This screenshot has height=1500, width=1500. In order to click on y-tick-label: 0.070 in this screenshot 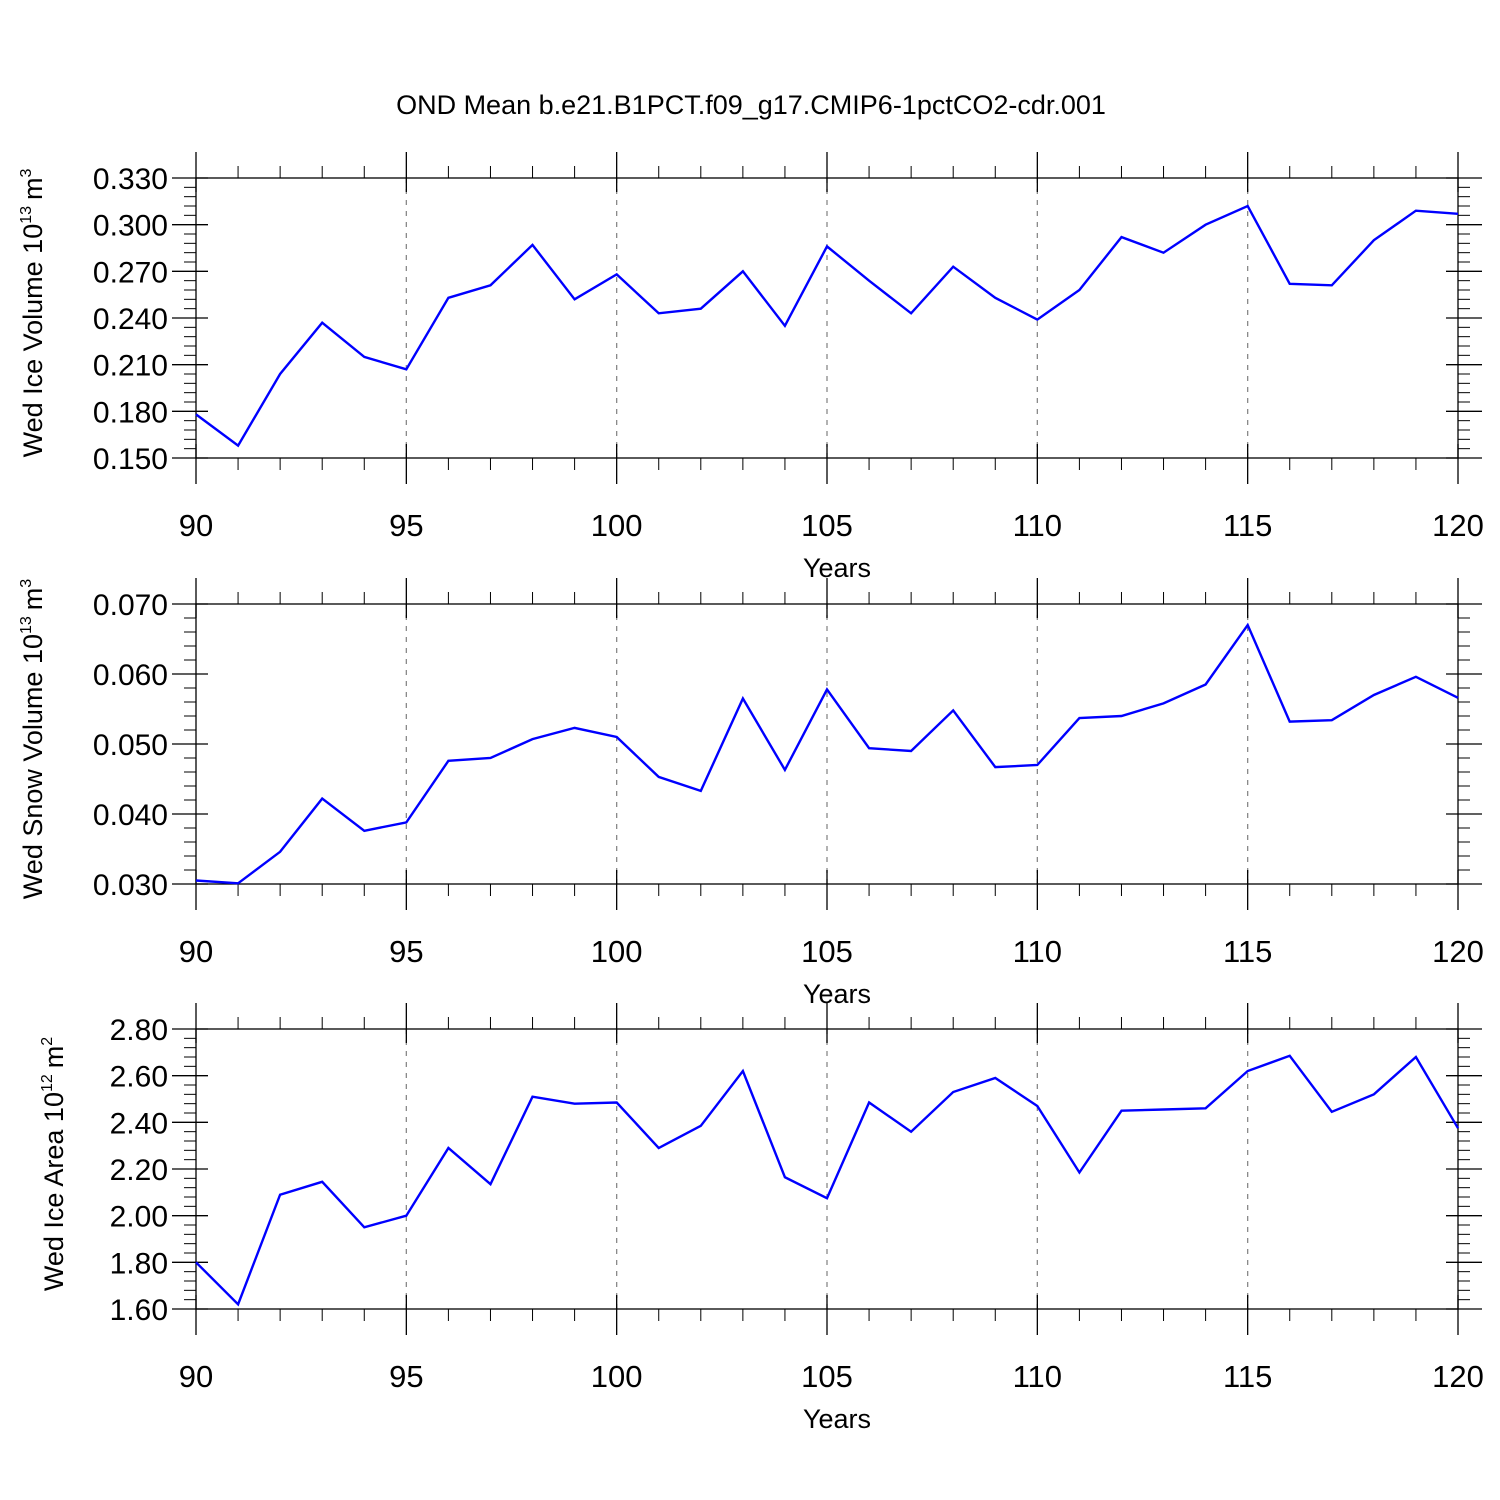, I will do `click(130, 605)`.